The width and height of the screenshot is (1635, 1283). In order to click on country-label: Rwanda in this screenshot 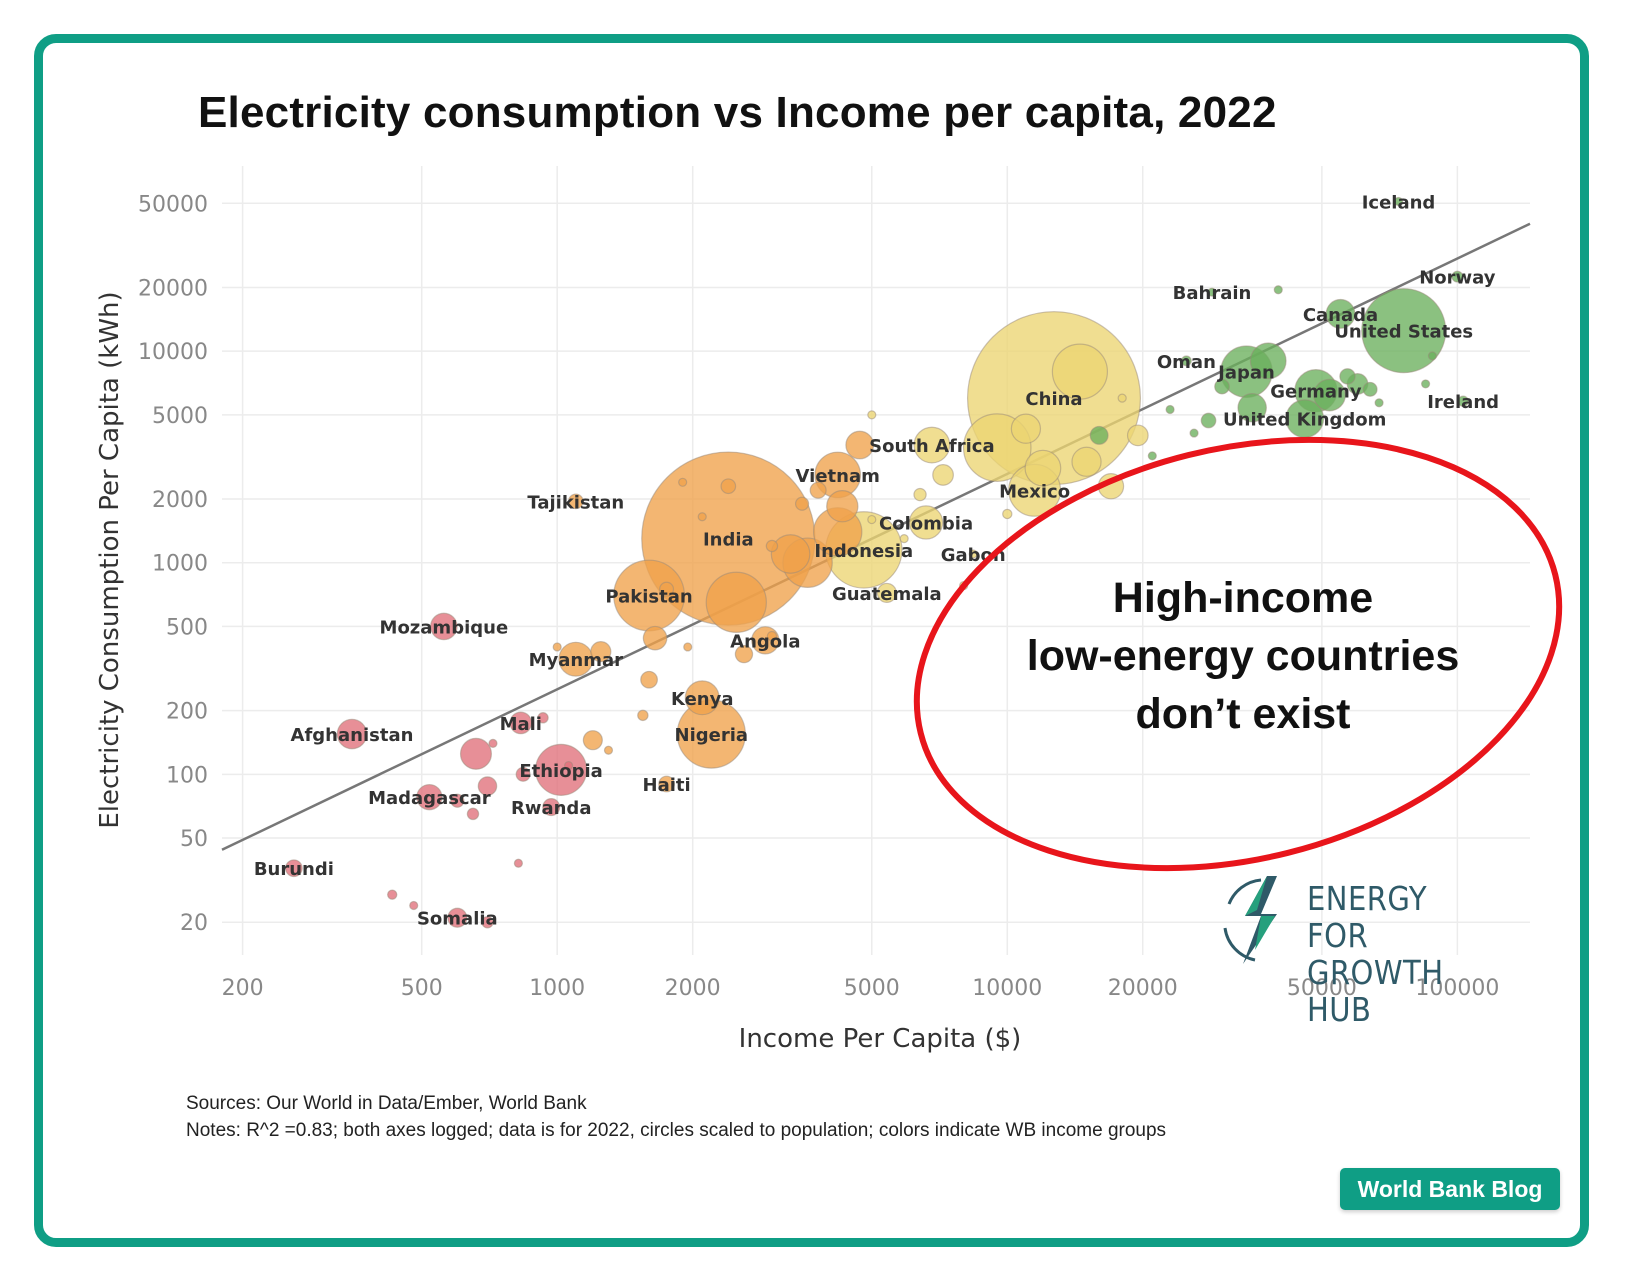, I will do `click(551, 808)`.